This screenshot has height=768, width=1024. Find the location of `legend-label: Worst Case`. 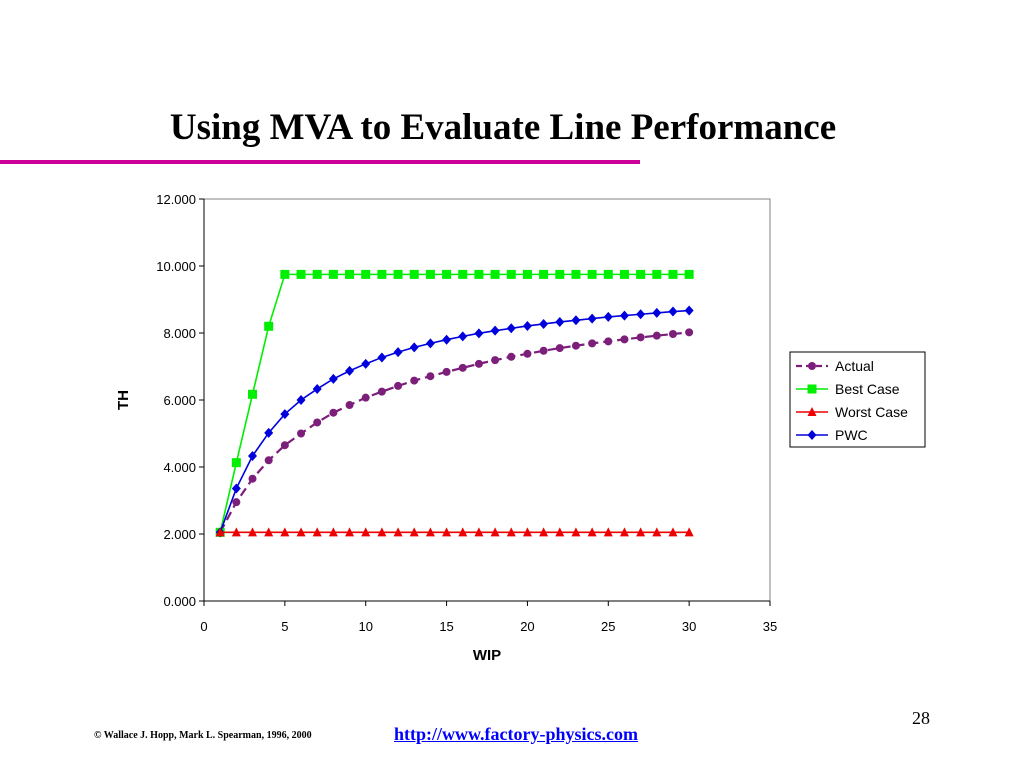

legend-label: Worst Case is located at coordinates (871, 412).